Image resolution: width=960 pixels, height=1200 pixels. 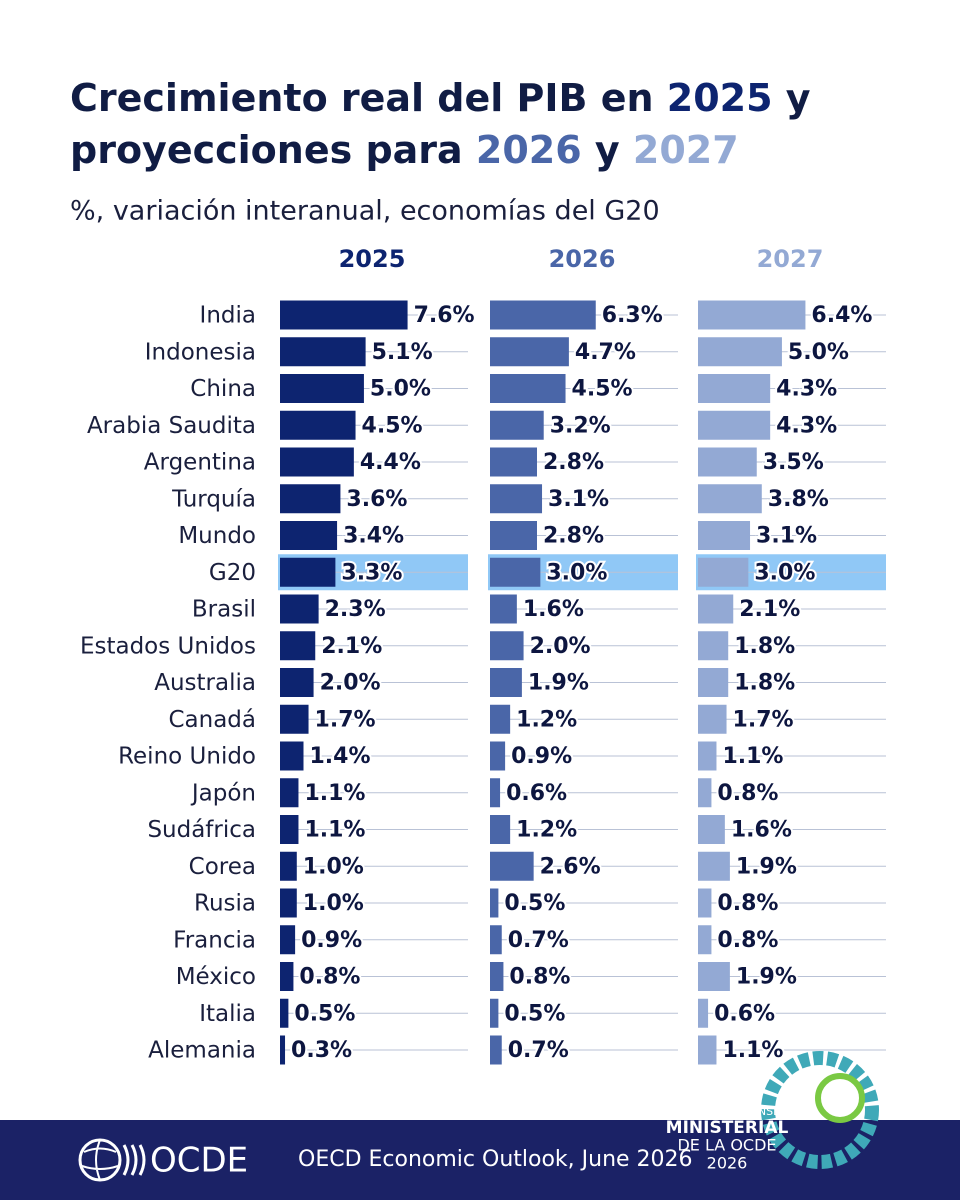 I want to click on category-label: Rusia, so click(x=225, y=904).